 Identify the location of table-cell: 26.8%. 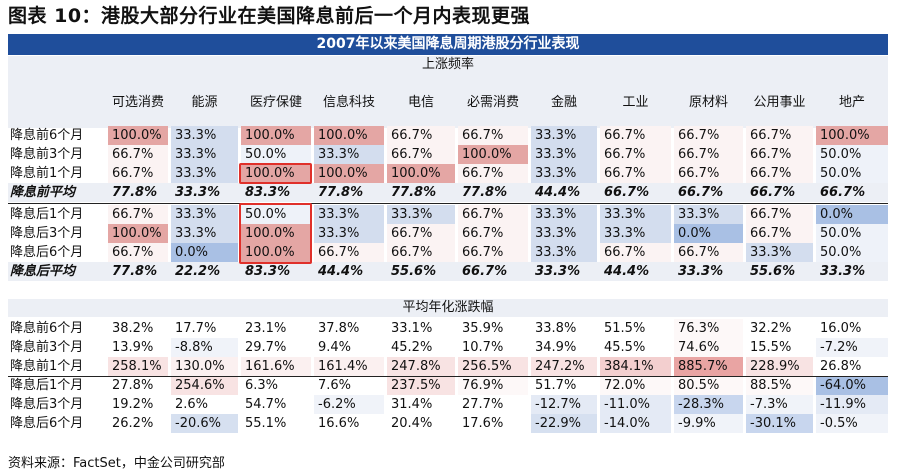
(852, 366).